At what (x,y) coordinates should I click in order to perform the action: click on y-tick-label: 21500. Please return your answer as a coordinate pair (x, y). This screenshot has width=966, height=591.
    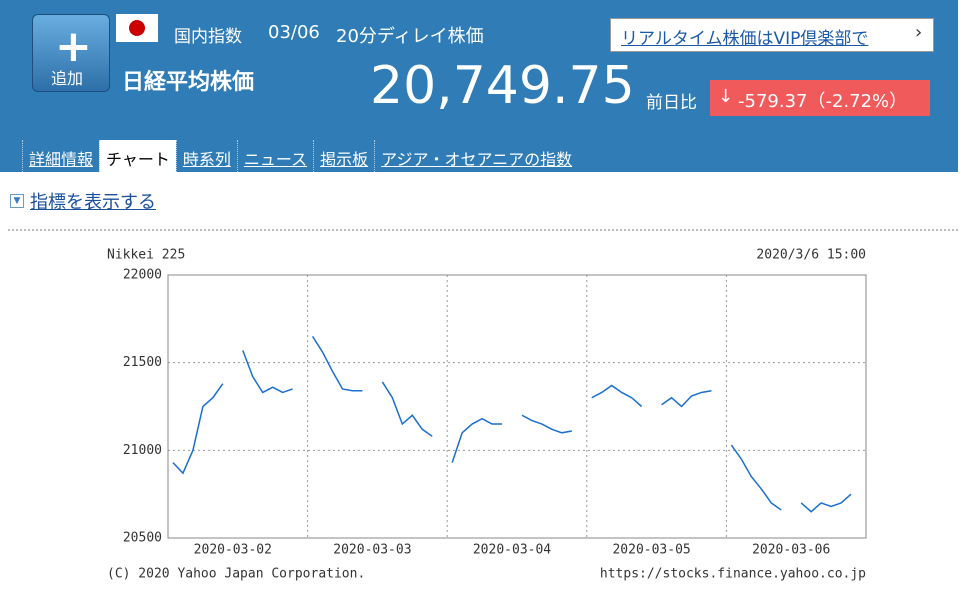
    Looking at the image, I should click on (142, 362).